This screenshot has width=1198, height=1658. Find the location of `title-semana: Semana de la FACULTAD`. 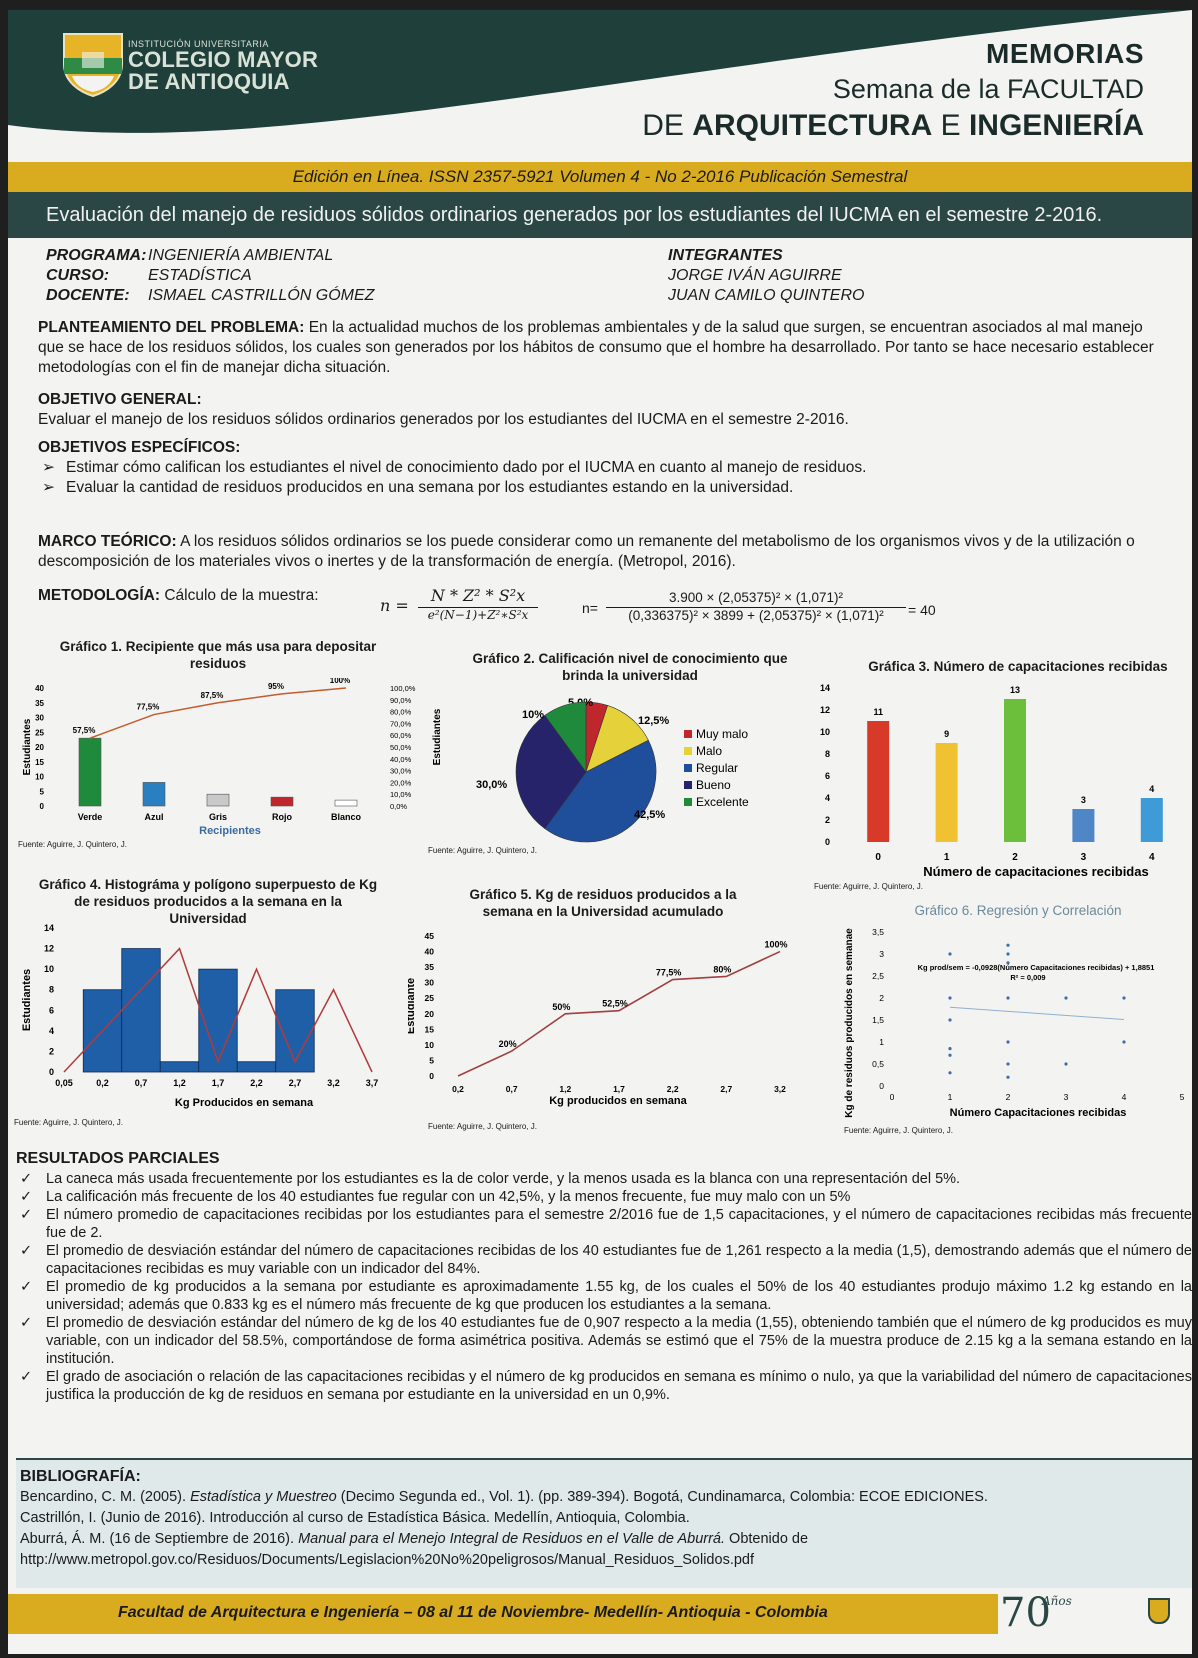

title-semana: Semana de la FACULTAD is located at coordinates (988, 89).